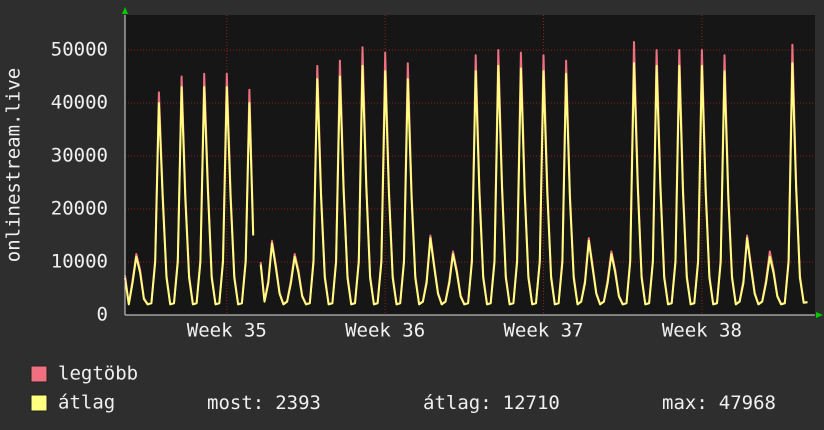 The width and height of the screenshot is (824, 430). What do you see at coordinates (747, 403) in the screenshot?
I see `stat-value: 47968` at bounding box center [747, 403].